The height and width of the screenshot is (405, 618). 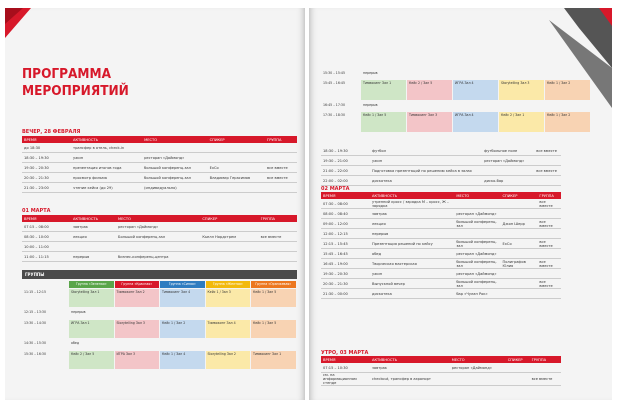 What do you see at coordinates (35, 312) in the screenshot?
I see `slot-time: 12:15 – 13:30` at bounding box center [35, 312].